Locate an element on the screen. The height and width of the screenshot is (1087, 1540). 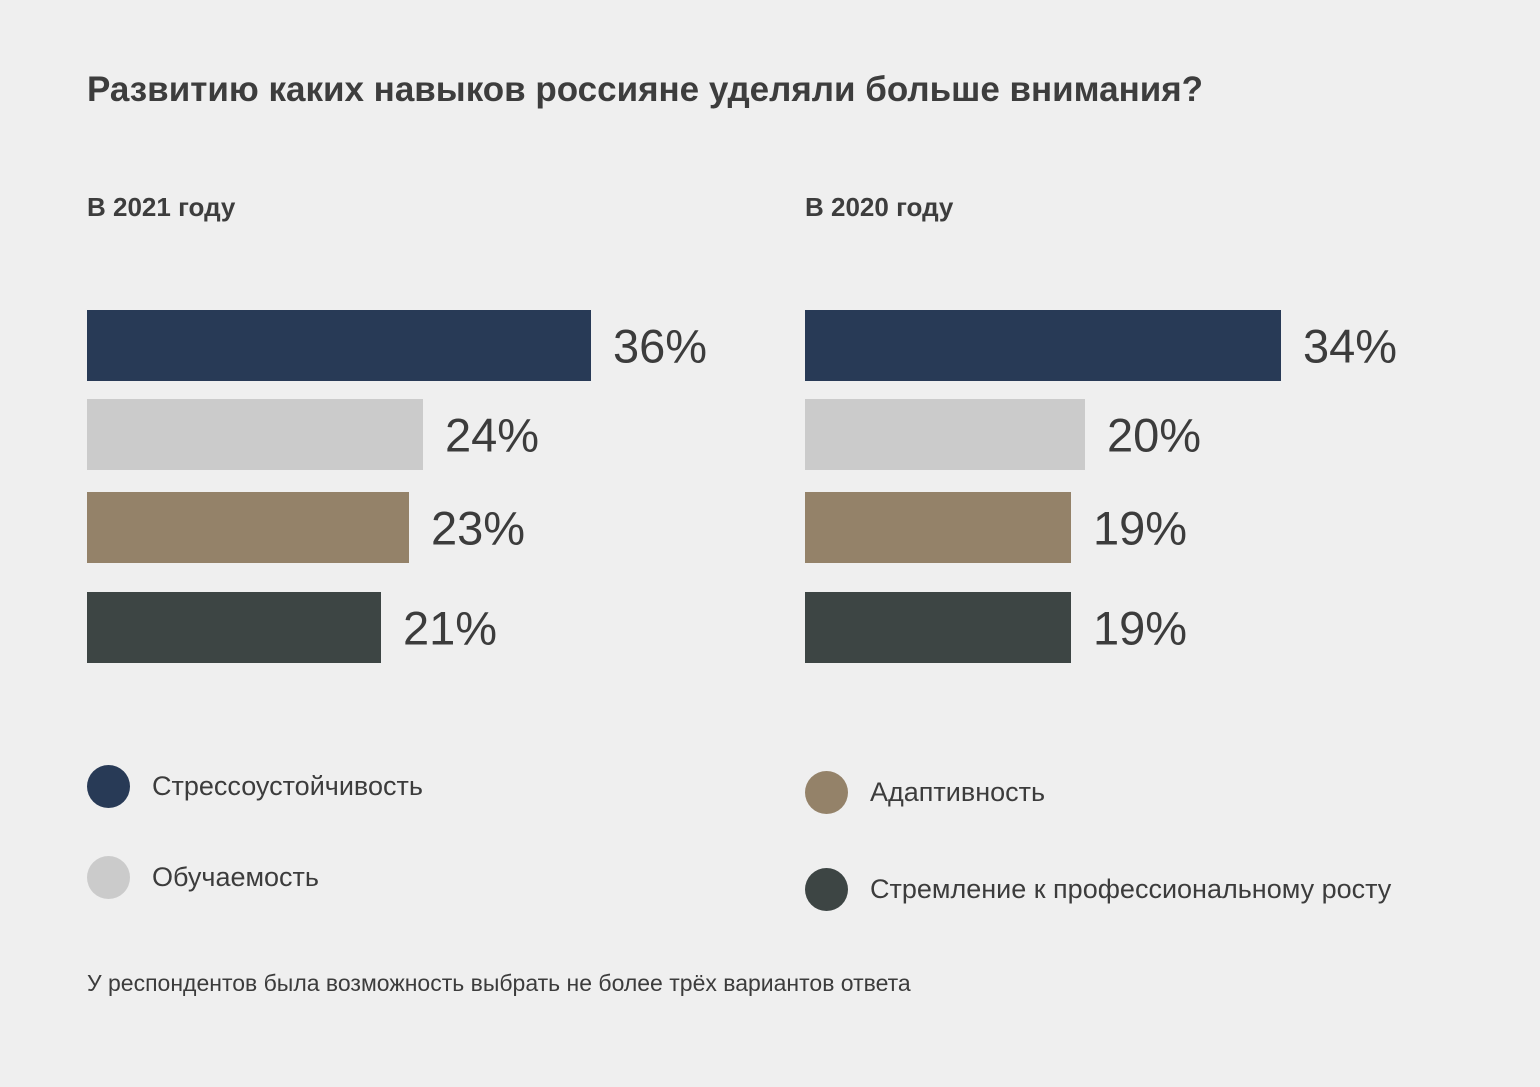
legend-label-adapt: Адаптивность is located at coordinates (958, 792).